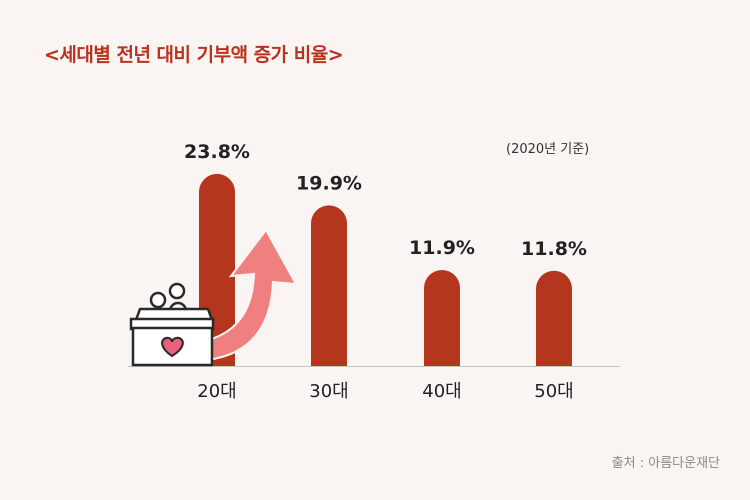  Describe the element at coordinates (328, 391) in the screenshot. I see `category-label: 30대` at that location.